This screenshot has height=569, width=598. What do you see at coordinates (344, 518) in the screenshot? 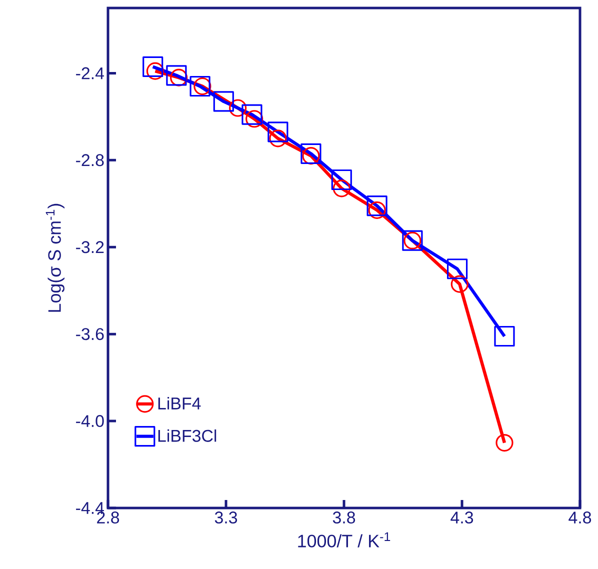
I see `x-tick-label: 3.8` at bounding box center [344, 518].